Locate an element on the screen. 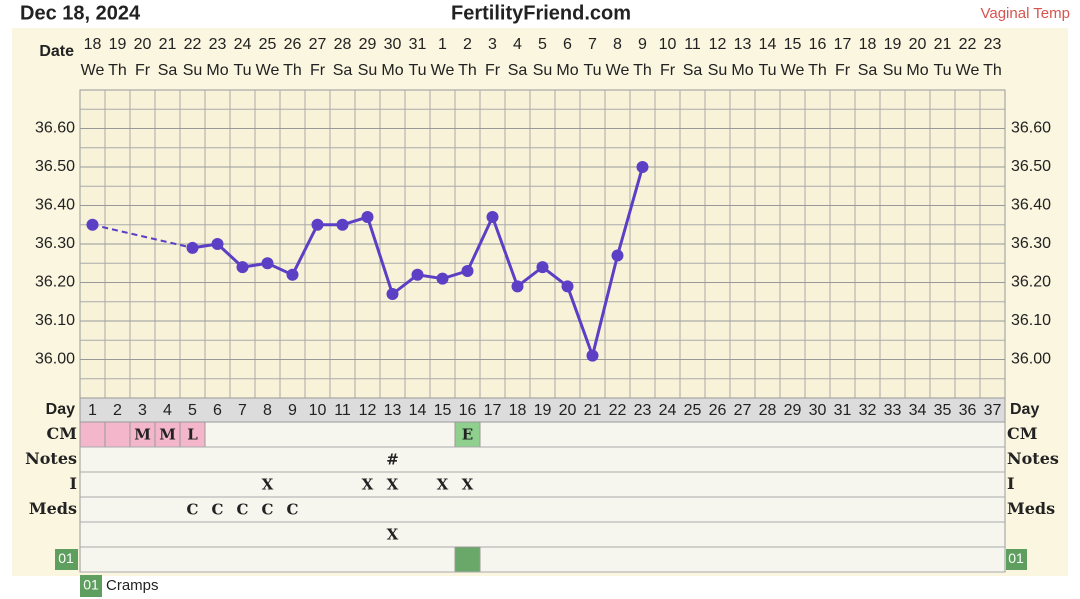  date-label: 13 is located at coordinates (743, 44).